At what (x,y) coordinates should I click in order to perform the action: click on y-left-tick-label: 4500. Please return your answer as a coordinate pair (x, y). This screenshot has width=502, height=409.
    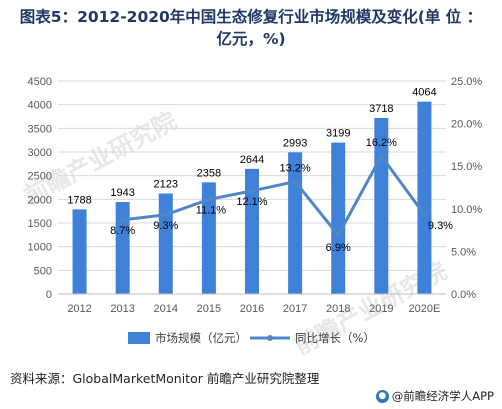
    Looking at the image, I should click on (40, 82).